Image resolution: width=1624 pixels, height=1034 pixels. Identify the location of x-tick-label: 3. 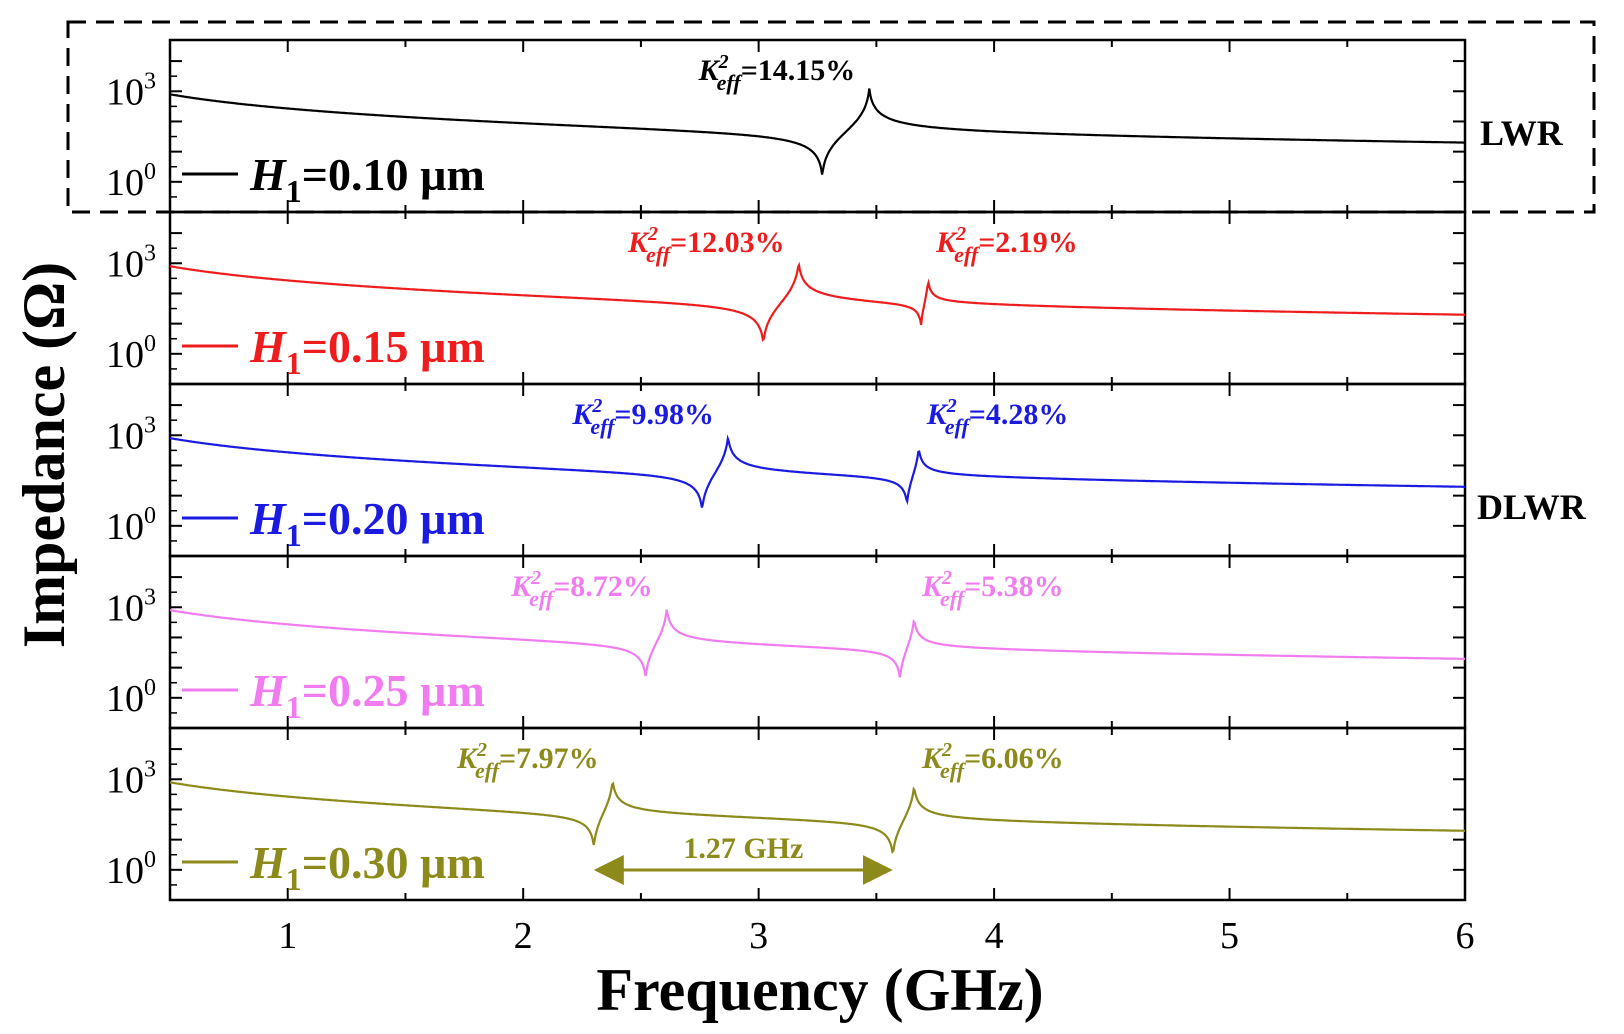
(758, 936).